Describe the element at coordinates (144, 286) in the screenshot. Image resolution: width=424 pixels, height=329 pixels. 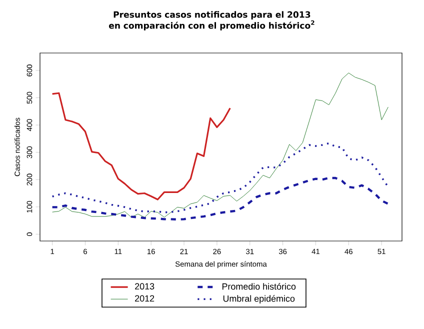
I see `legend-label: 2013` at that location.